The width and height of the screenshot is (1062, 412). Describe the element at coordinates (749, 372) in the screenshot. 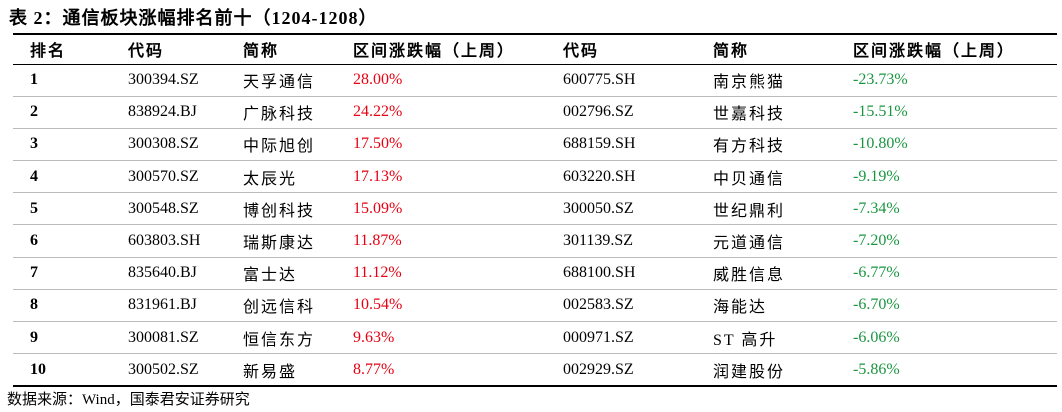

I see `table-cell: 润建股份` at that location.